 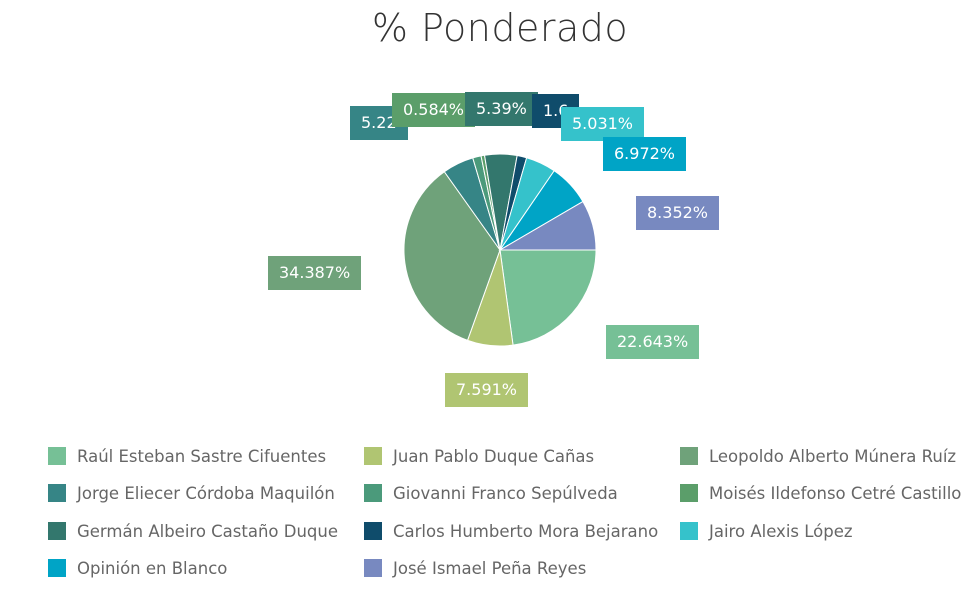 I want to click on data-label: 6.972%, so click(x=645, y=154).